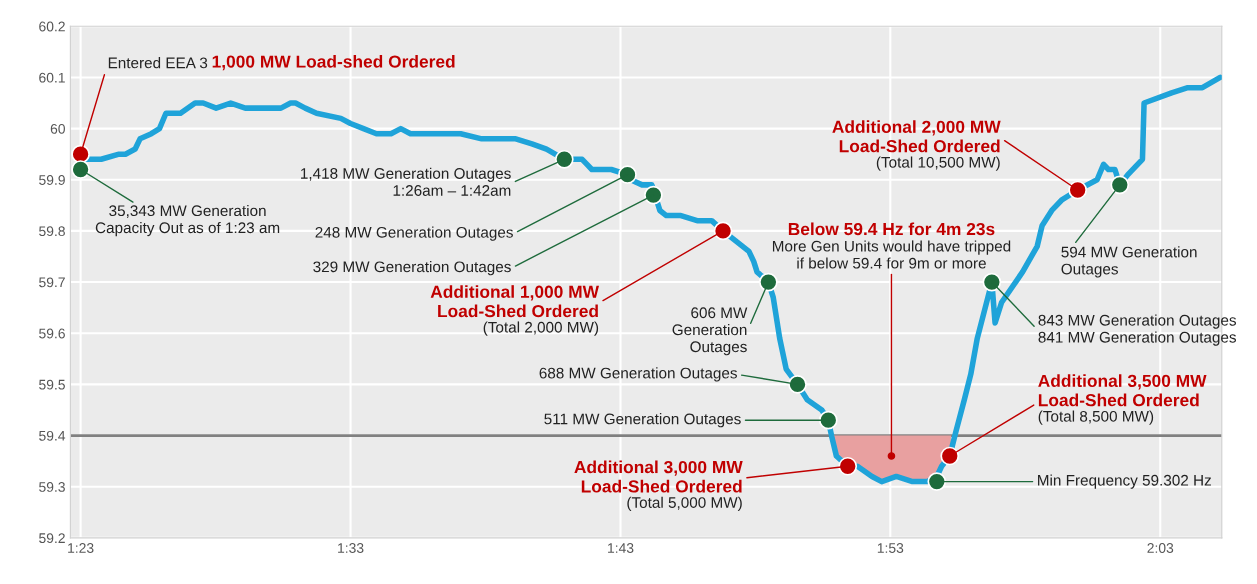 This screenshot has height=584, width=1257. I want to click on y-tick-label: 60.2, so click(52, 26).